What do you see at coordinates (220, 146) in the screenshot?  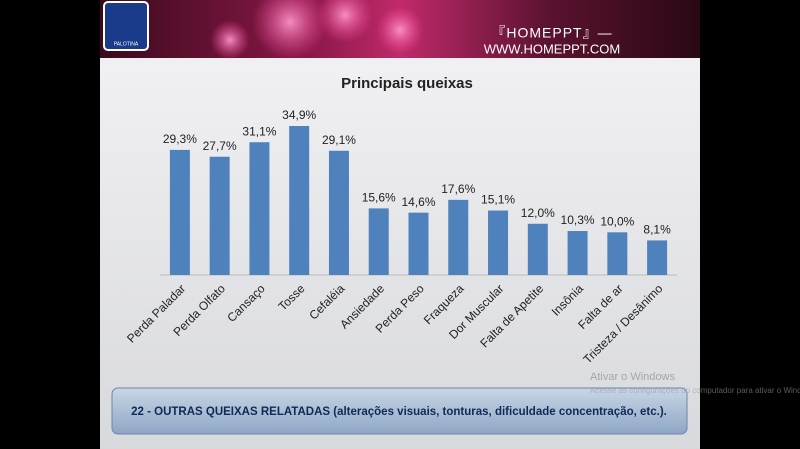 I see `value-label: 27,7%` at bounding box center [220, 146].